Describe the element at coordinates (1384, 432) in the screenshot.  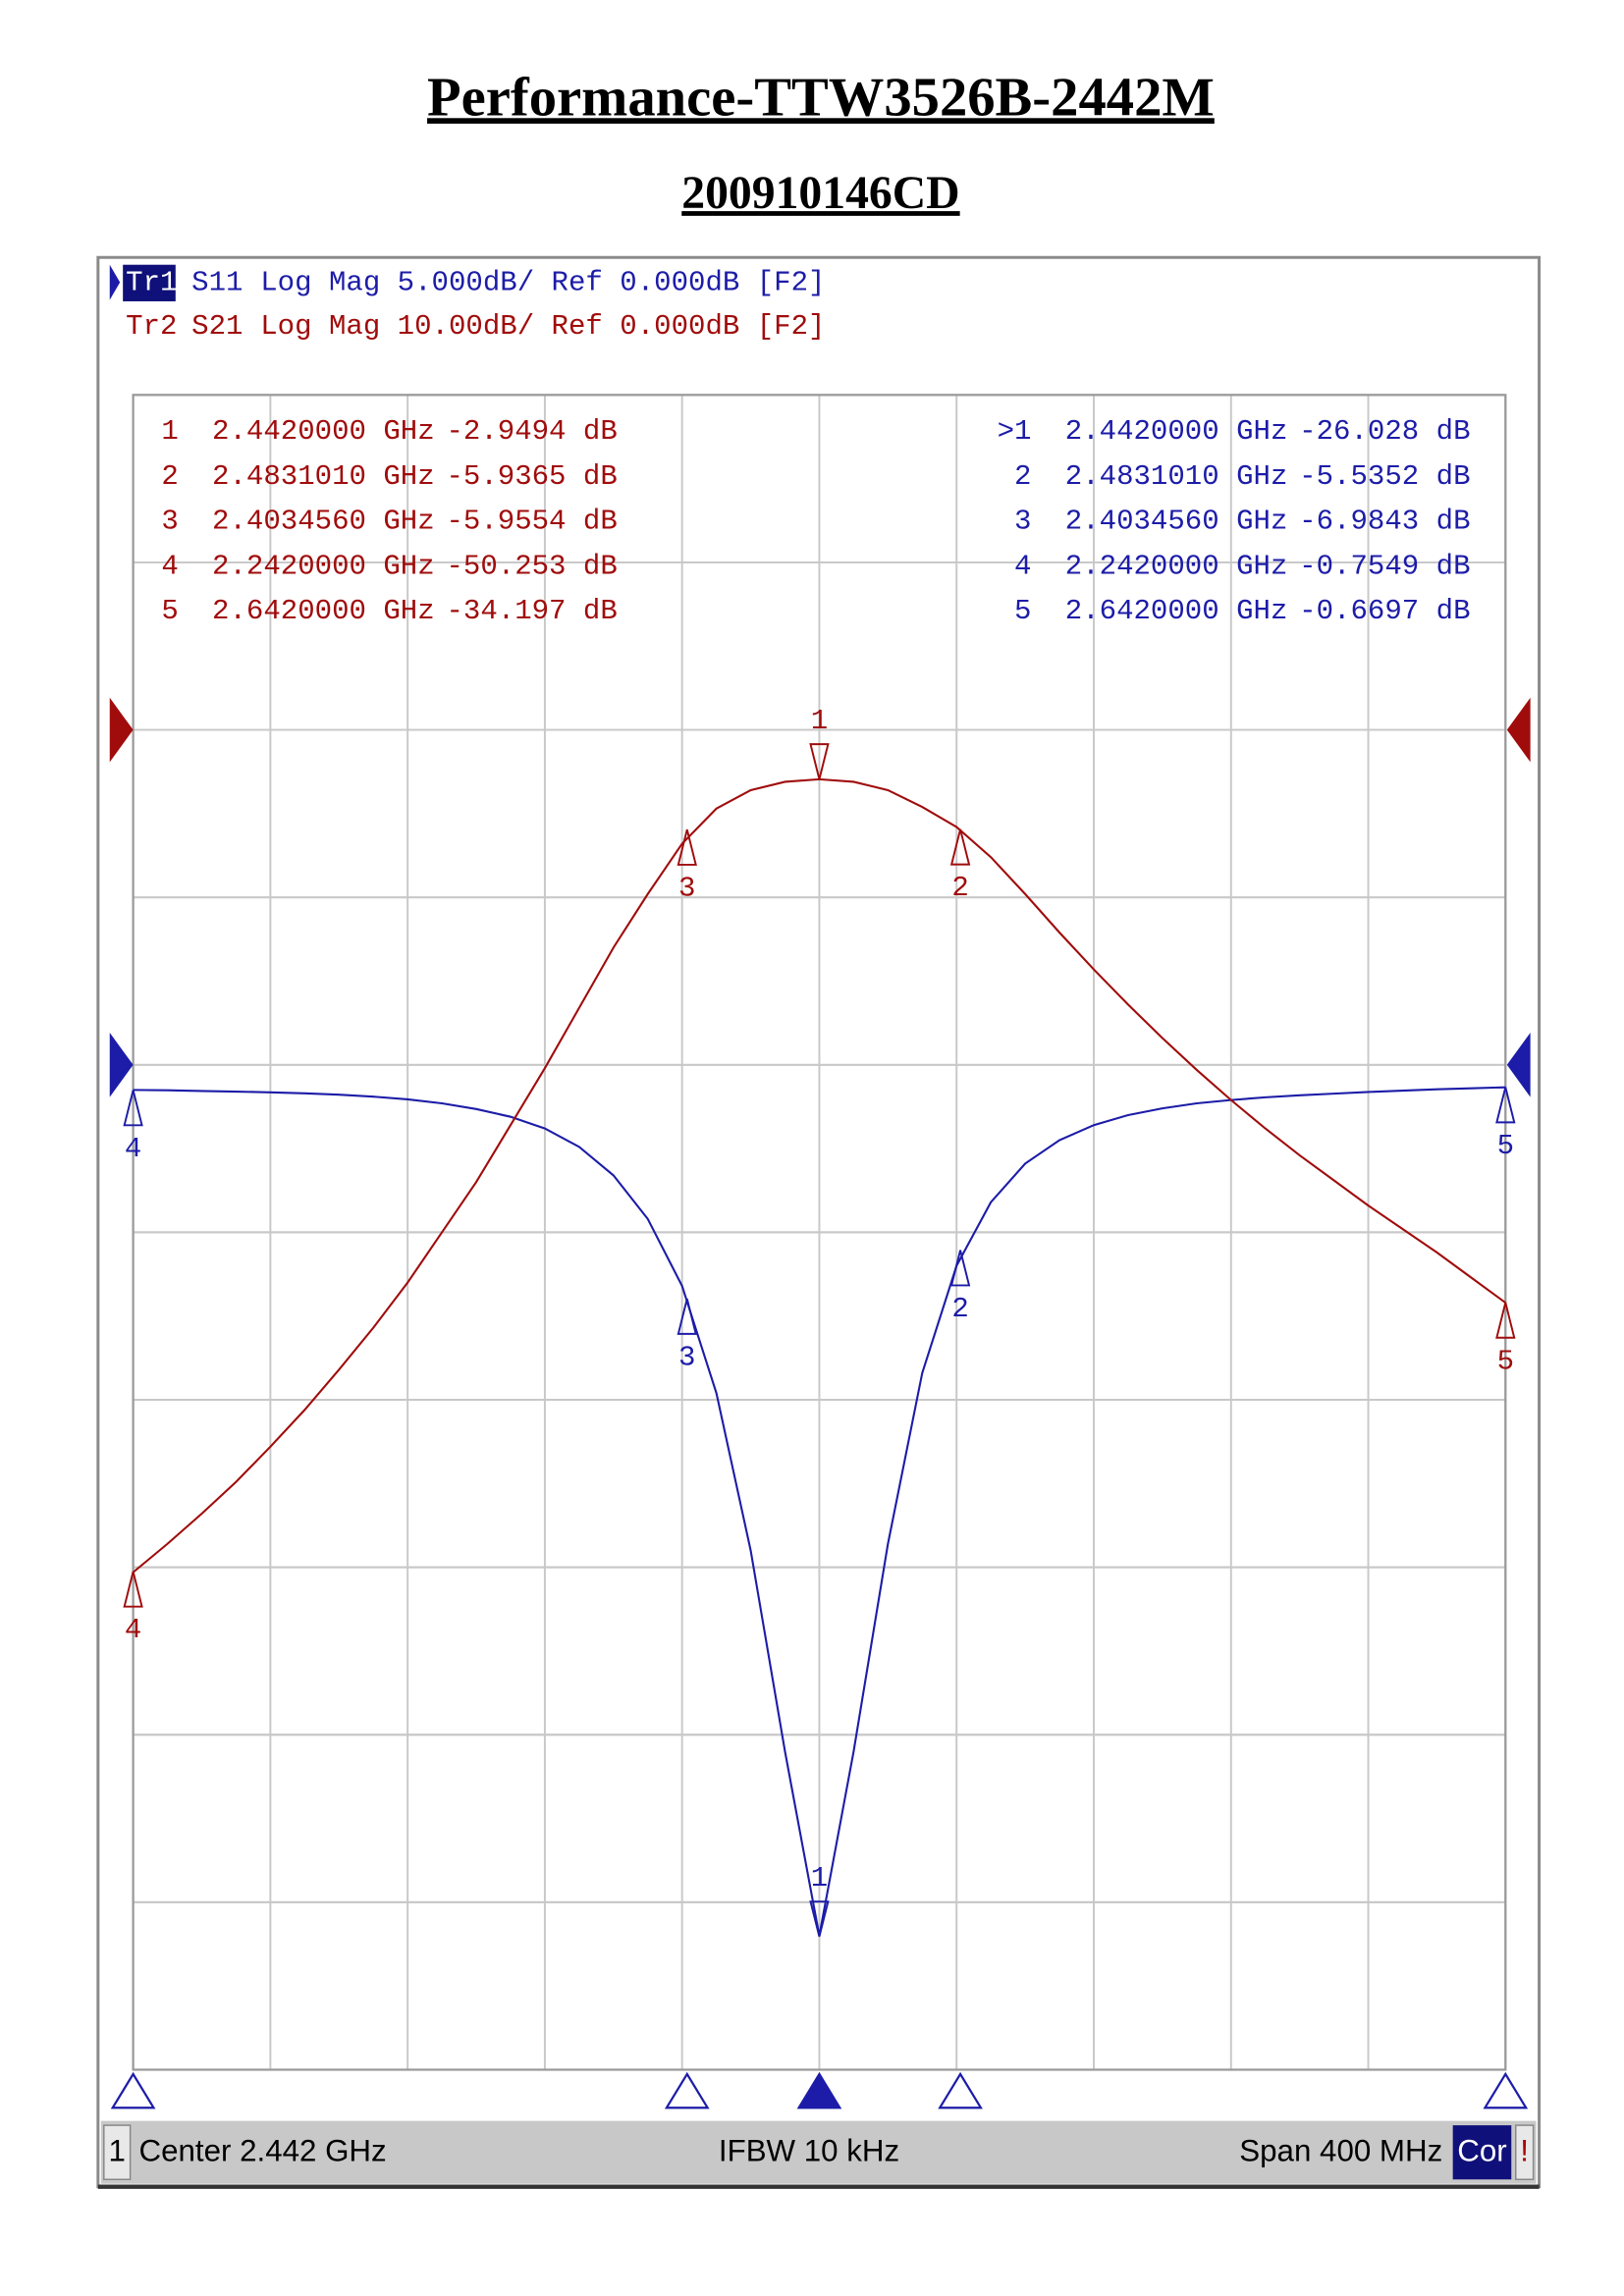
I see `marker-readout-value: -26.028 dB` at that location.